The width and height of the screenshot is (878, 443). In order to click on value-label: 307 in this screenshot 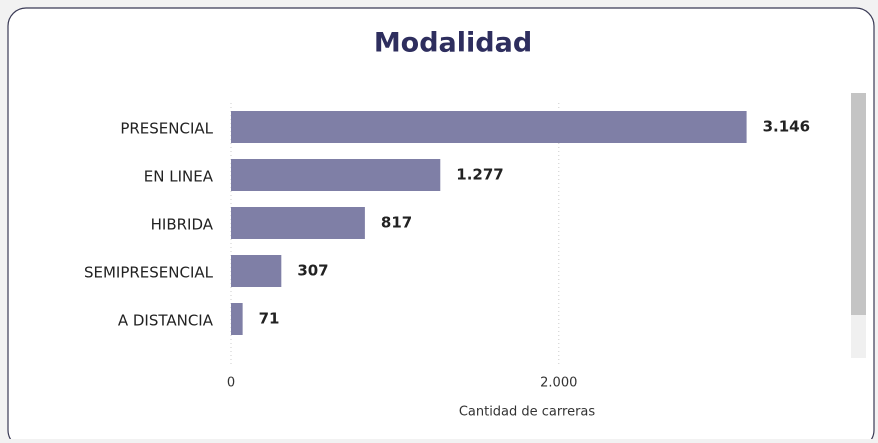, I will do `click(312, 271)`.